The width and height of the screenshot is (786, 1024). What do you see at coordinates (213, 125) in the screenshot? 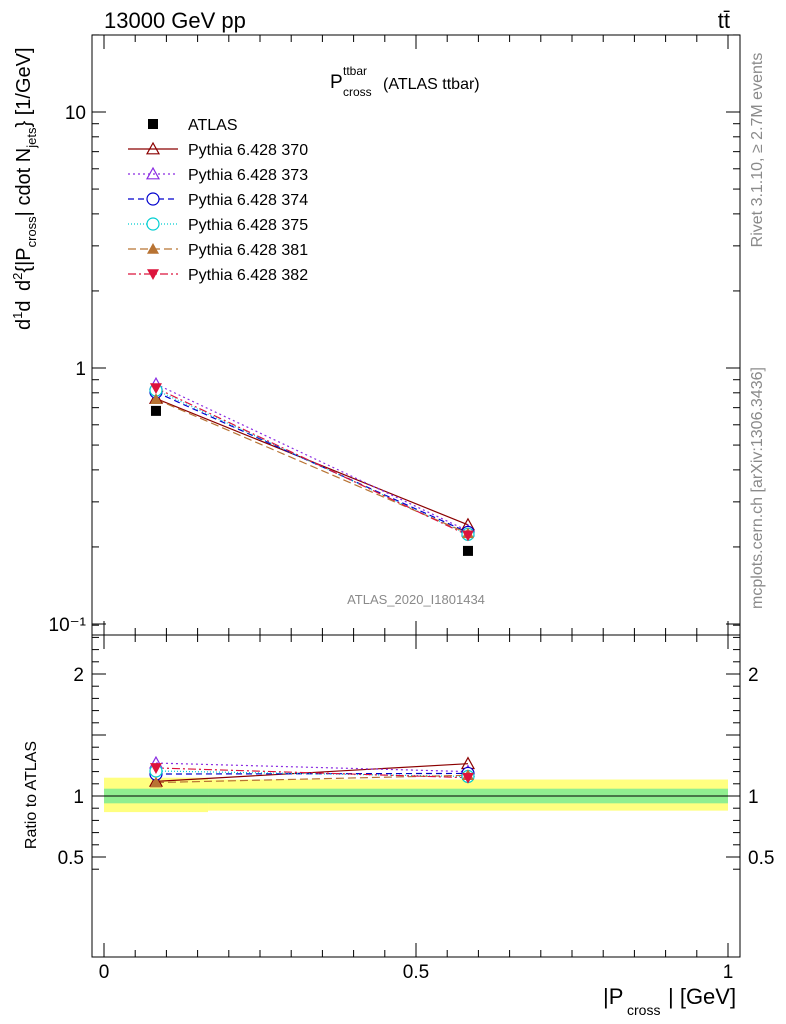
I see `legend-atlas-label: ATLAS` at bounding box center [213, 125].